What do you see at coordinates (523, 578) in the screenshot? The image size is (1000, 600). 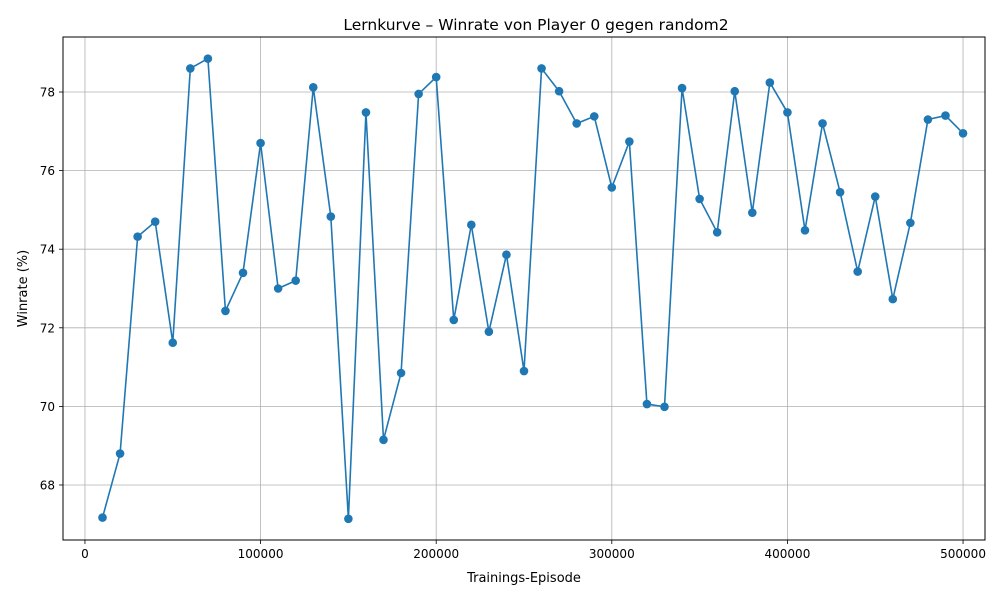 I see `x-axis-label: Trainings-Episode` at bounding box center [523, 578].